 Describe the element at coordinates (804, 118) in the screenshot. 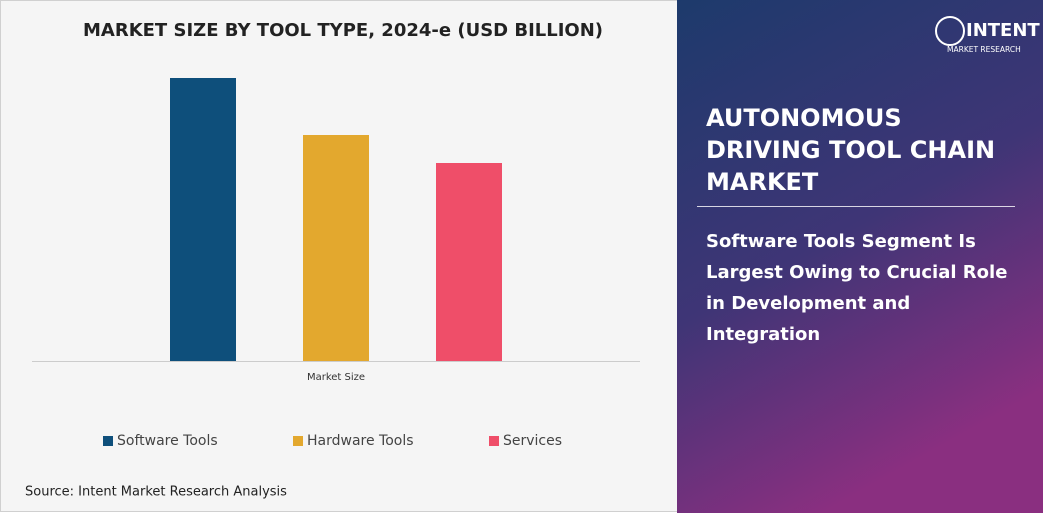

I see `panel-title: AUTONOMOUS` at that location.